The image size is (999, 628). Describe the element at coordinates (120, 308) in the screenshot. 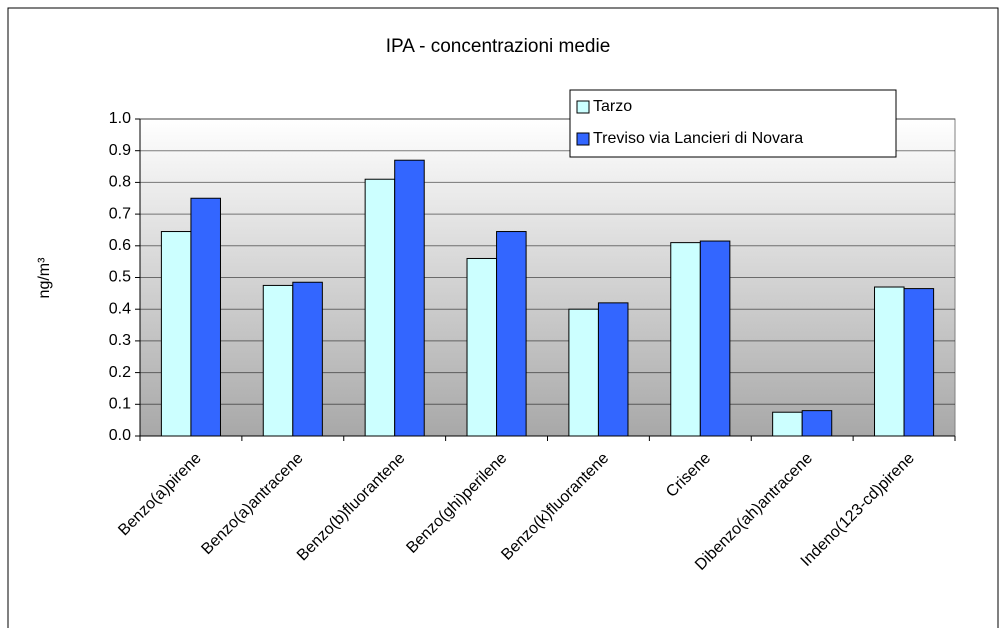

I see `y-tick-label: 0.4` at that location.